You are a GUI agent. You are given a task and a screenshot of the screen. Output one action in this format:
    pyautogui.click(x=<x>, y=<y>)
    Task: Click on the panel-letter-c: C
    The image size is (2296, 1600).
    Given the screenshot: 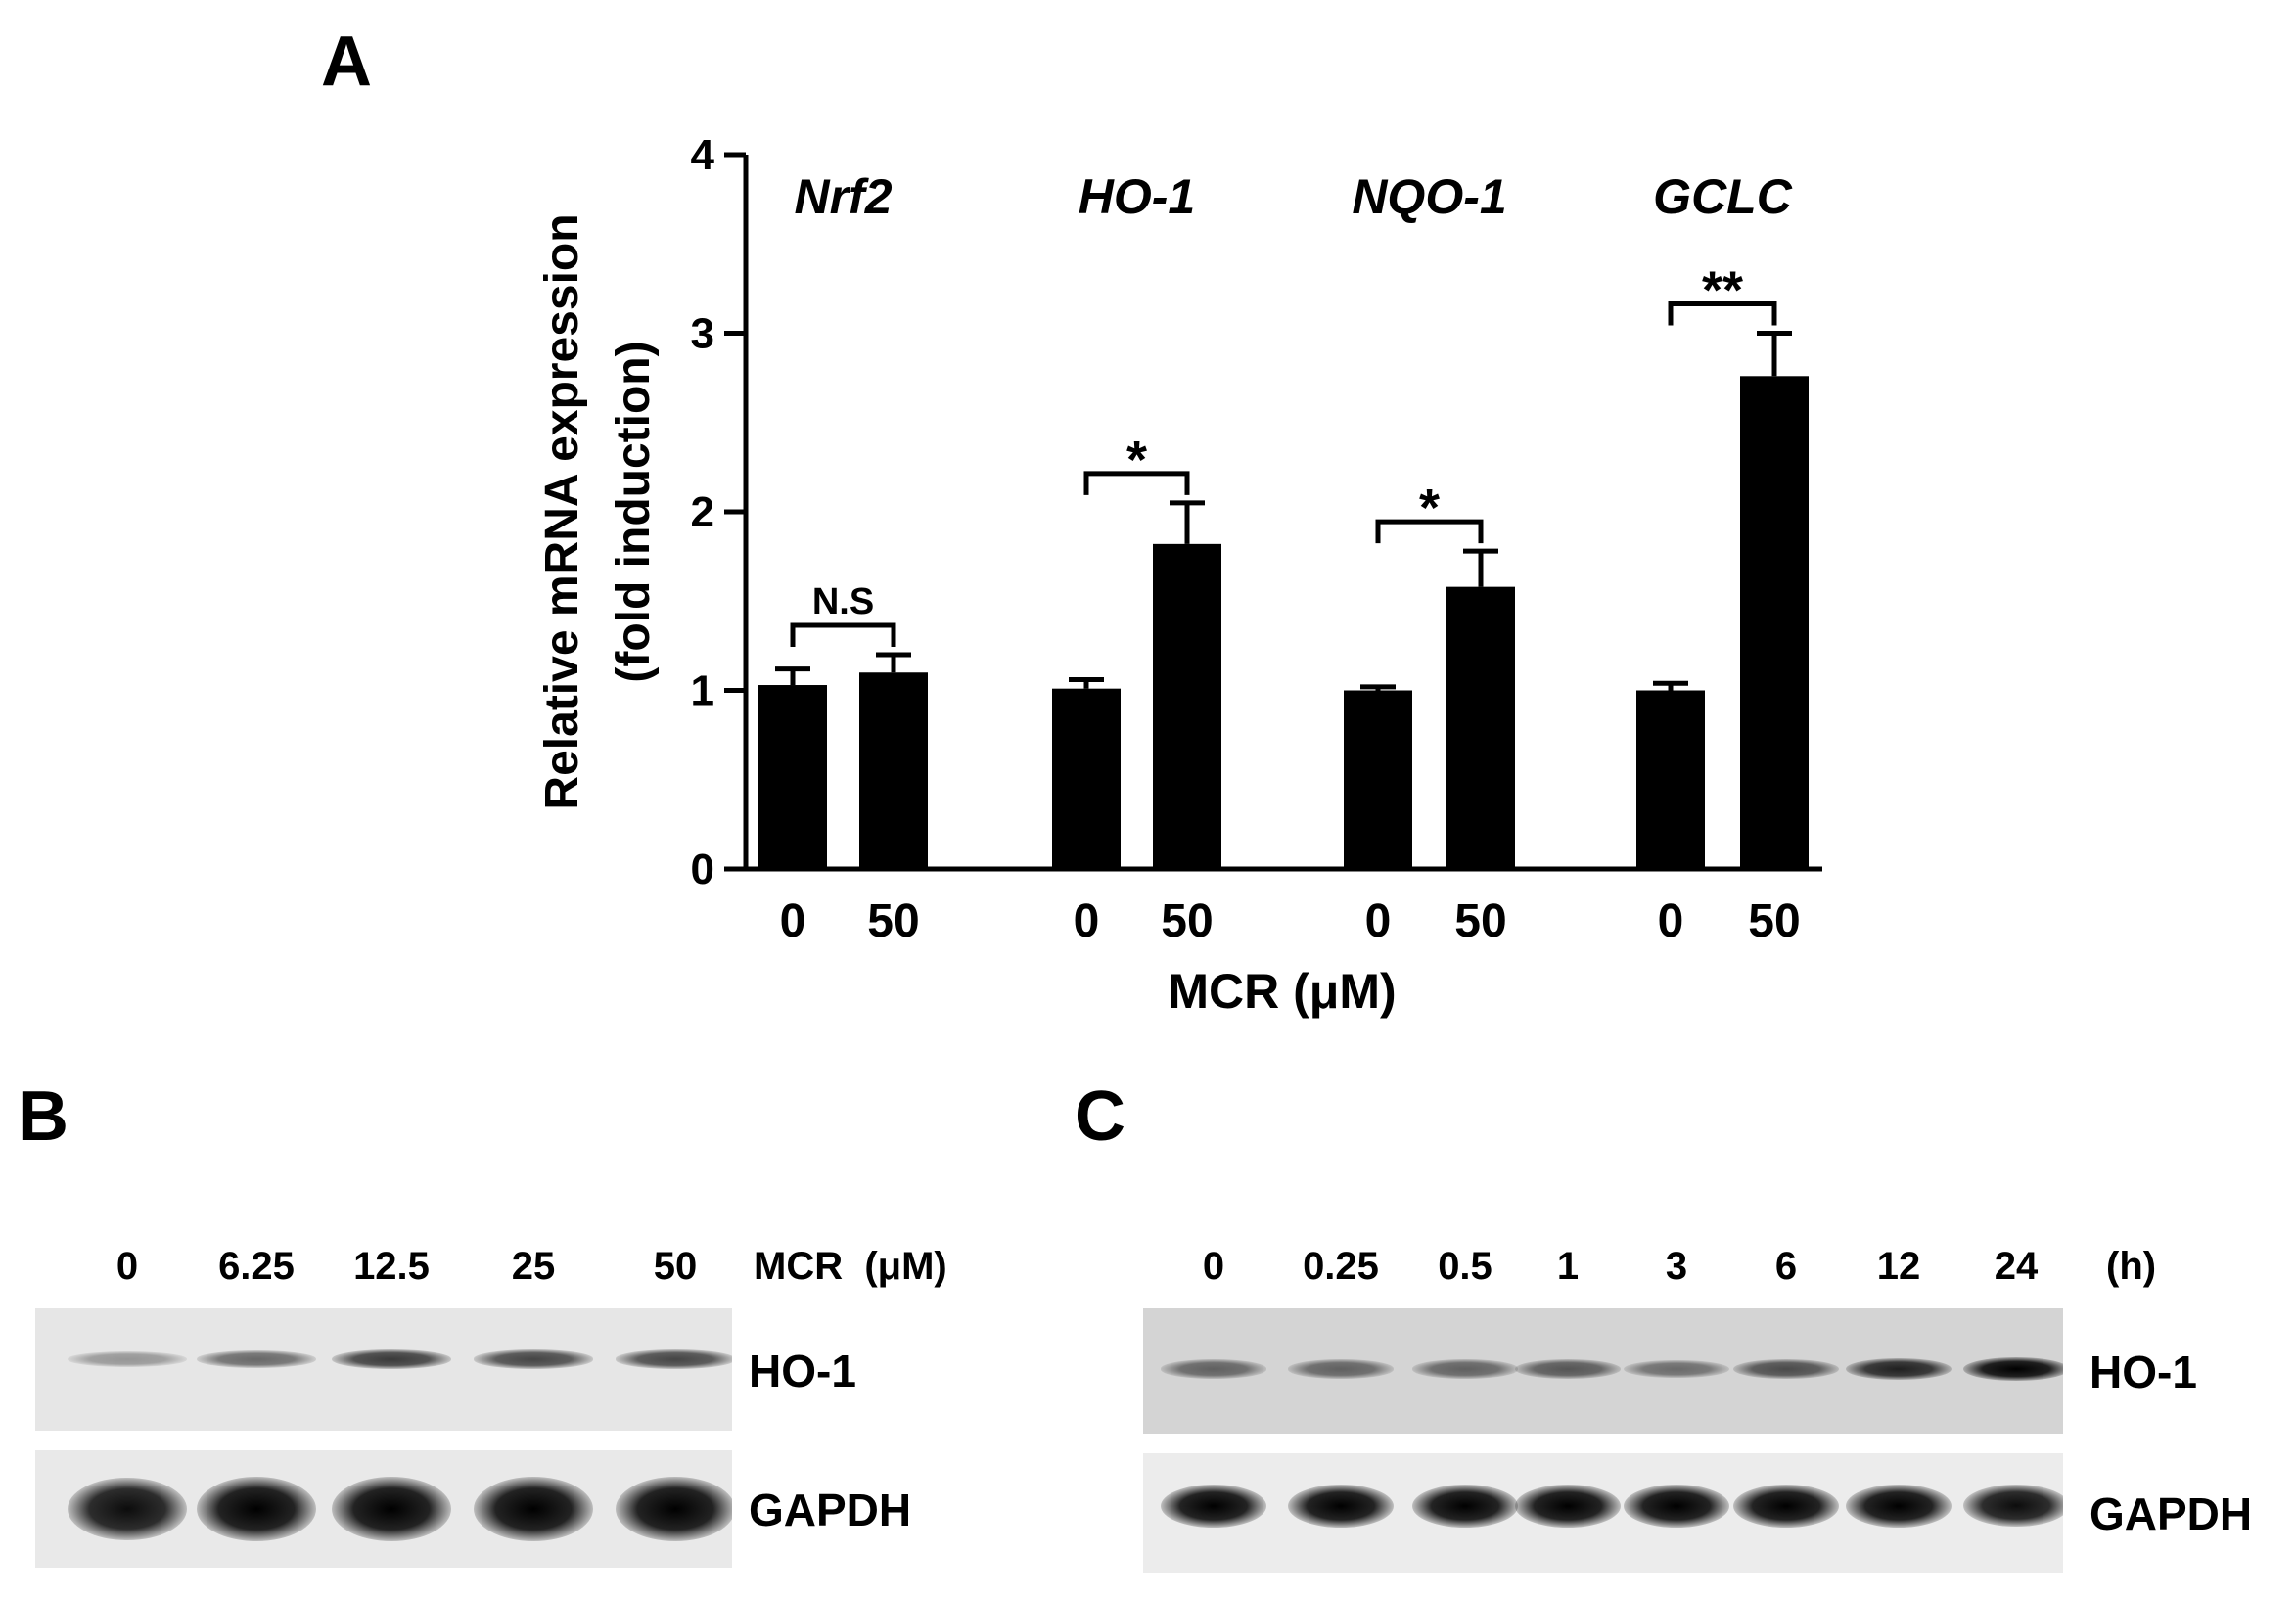 What is the action you would take?
    pyautogui.click(x=1100, y=1116)
    